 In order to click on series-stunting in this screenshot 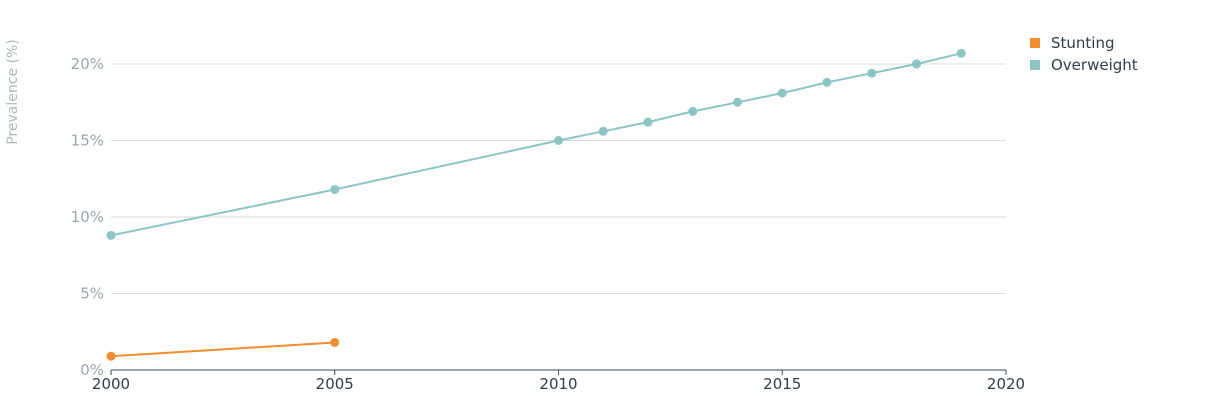, I will do `click(223, 349)`.